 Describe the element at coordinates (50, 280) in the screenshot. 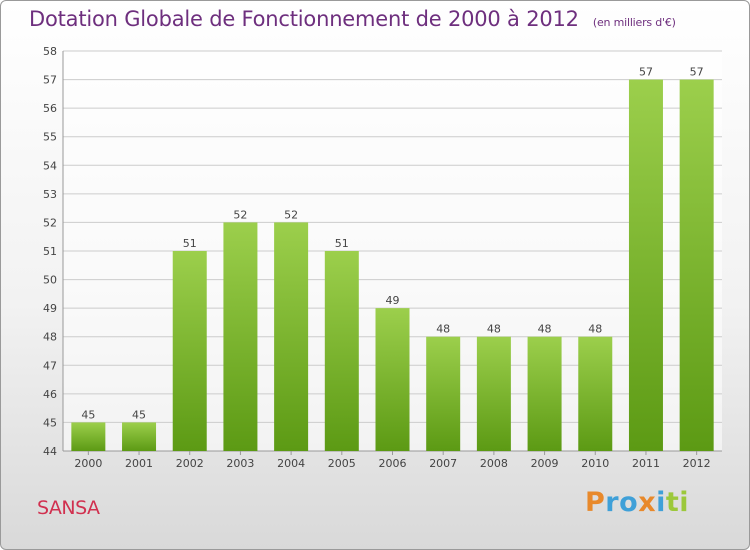

I see `y-tick-label: 50` at that location.